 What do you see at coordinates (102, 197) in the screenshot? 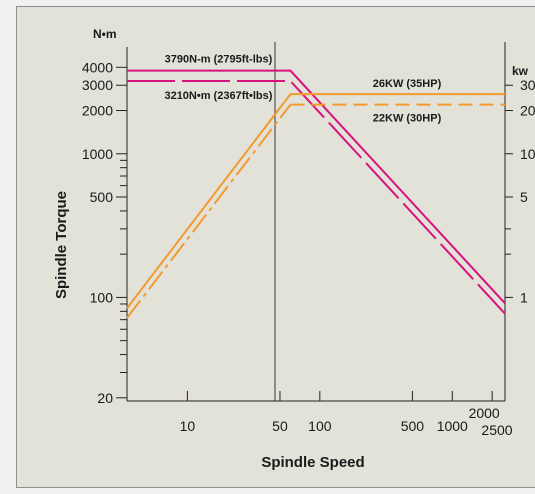
I see `y-tick-label-500: 500` at bounding box center [102, 197].